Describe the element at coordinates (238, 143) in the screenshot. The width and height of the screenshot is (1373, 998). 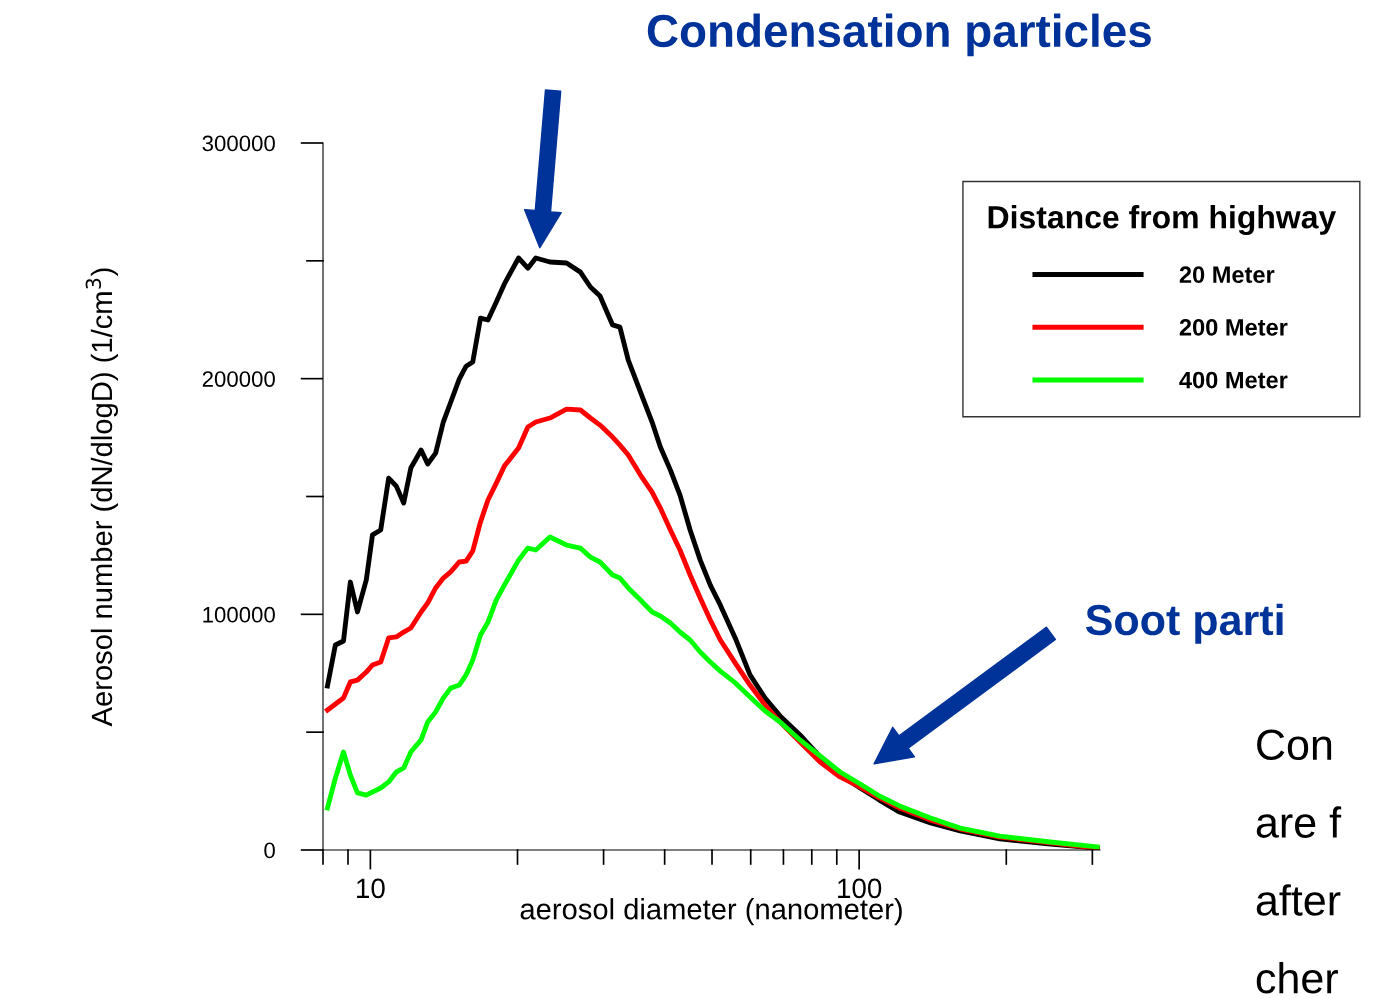
I see `y-tick-label: 300000` at that location.